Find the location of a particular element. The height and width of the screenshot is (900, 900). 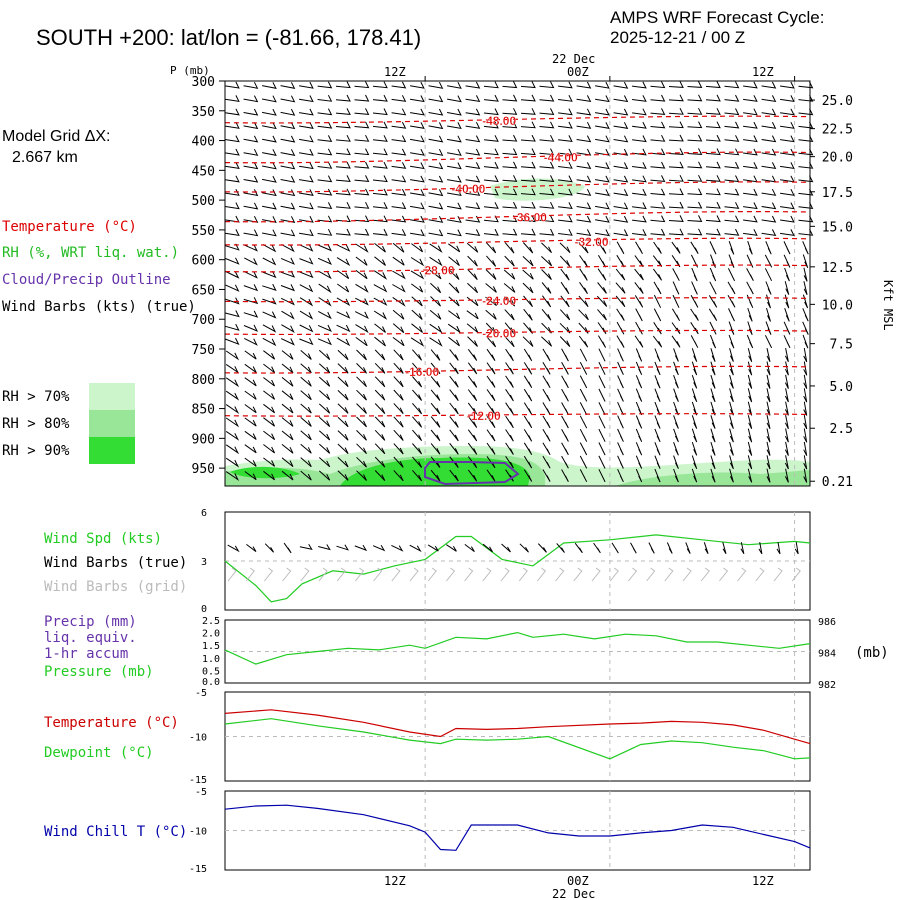

temperature-contour-line is located at coordinates (517, 241).